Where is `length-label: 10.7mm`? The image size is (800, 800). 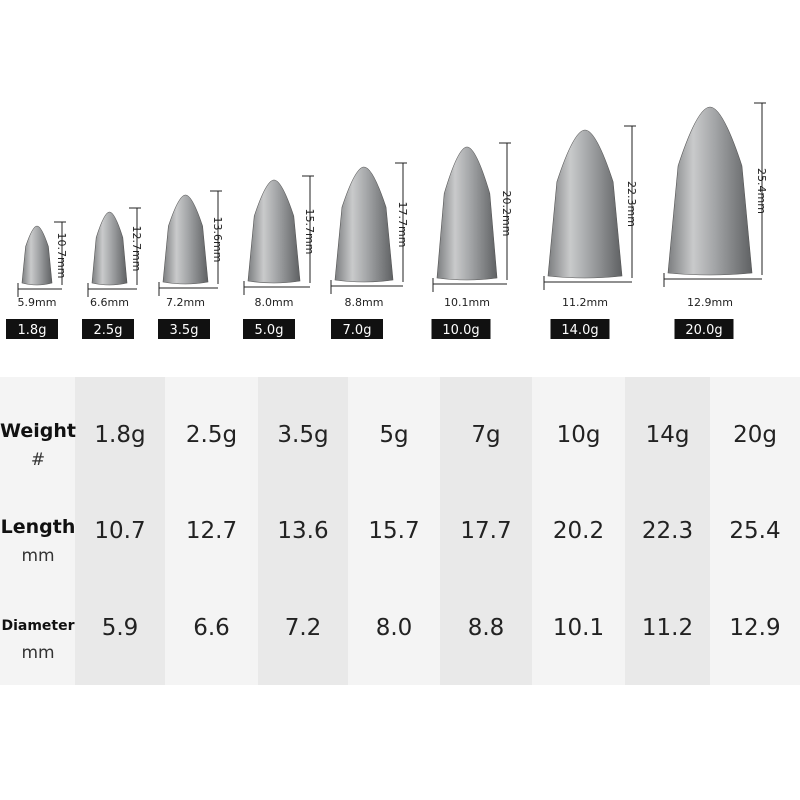
length-label: 10.7mm is located at coordinates (61, 256).